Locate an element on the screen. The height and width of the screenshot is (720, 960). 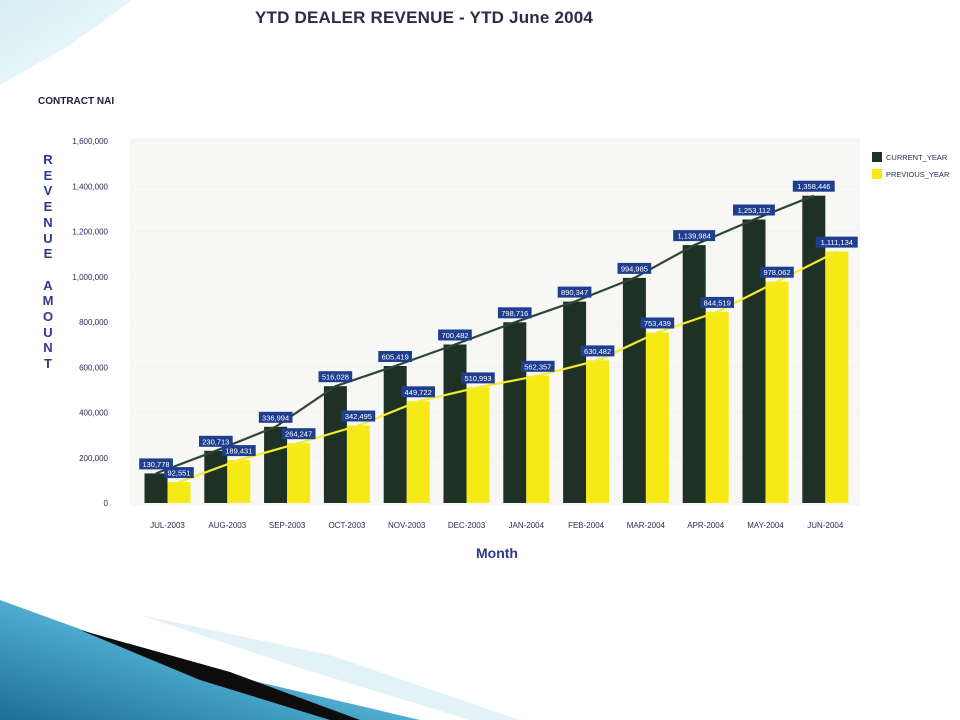
x-tick-label: NOV-2003 is located at coordinates (407, 525).